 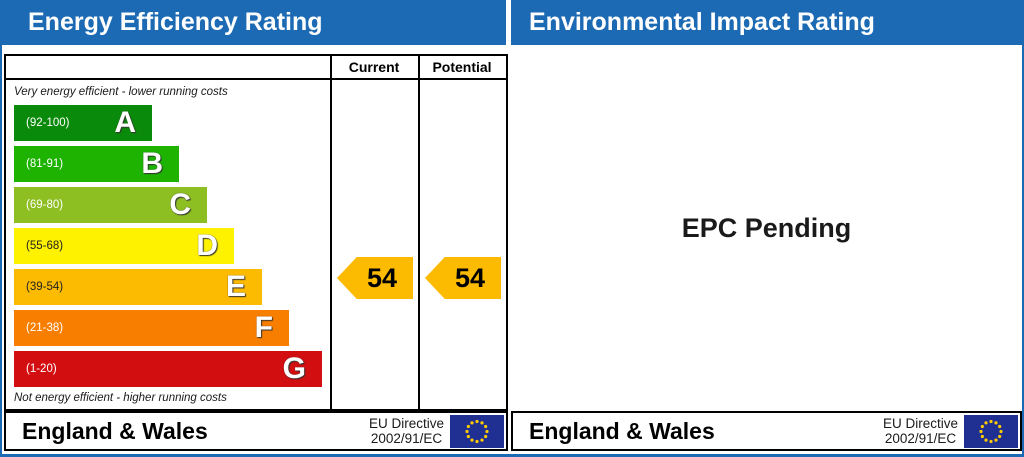 What do you see at coordinates (124, 246) in the screenshot?
I see `band-bar-d: (55-68) D` at bounding box center [124, 246].